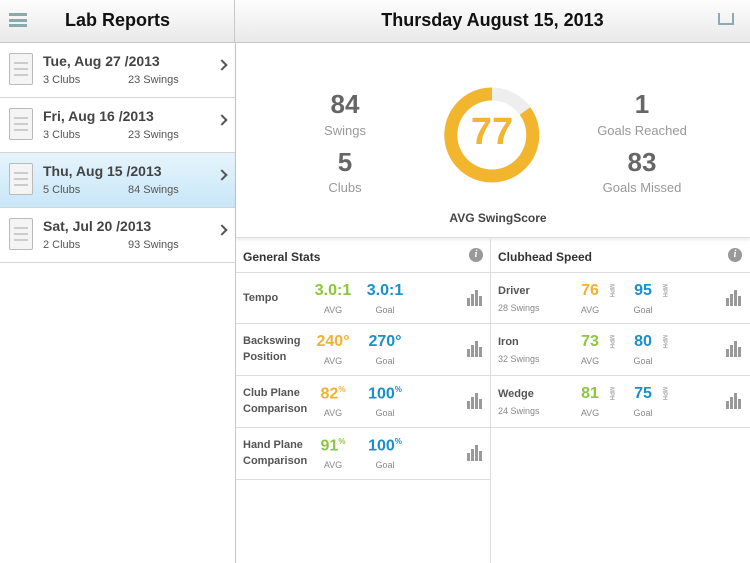 This screenshot has width=750, height=563. What do you see at coordinates (508, 342) in the screenshot?
I see `stat-label: Iron` at bounding box center [508, 342].